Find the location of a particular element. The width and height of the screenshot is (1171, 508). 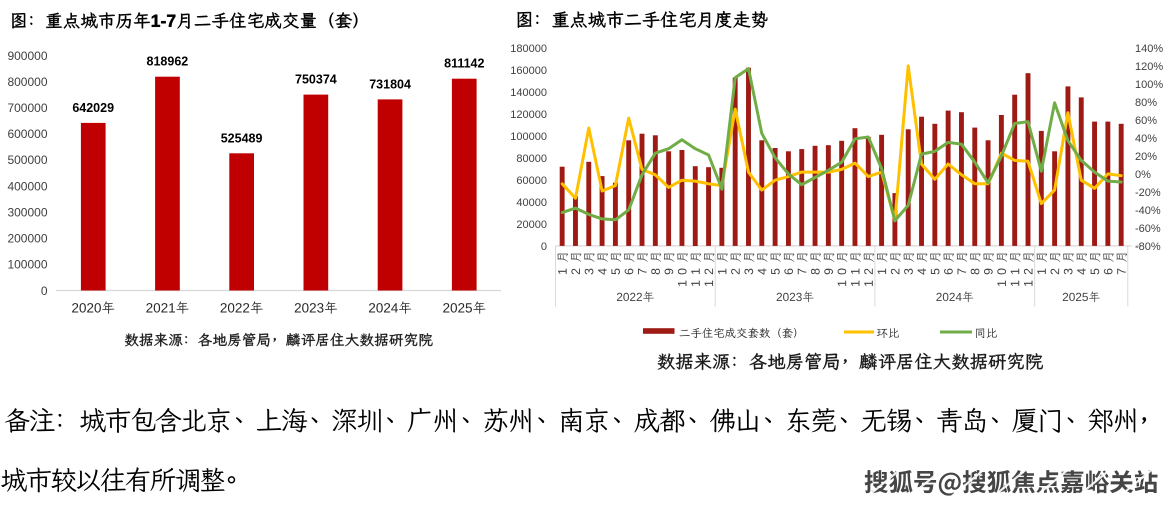

svg-text: 120000 is located at coordinates (528, 115).